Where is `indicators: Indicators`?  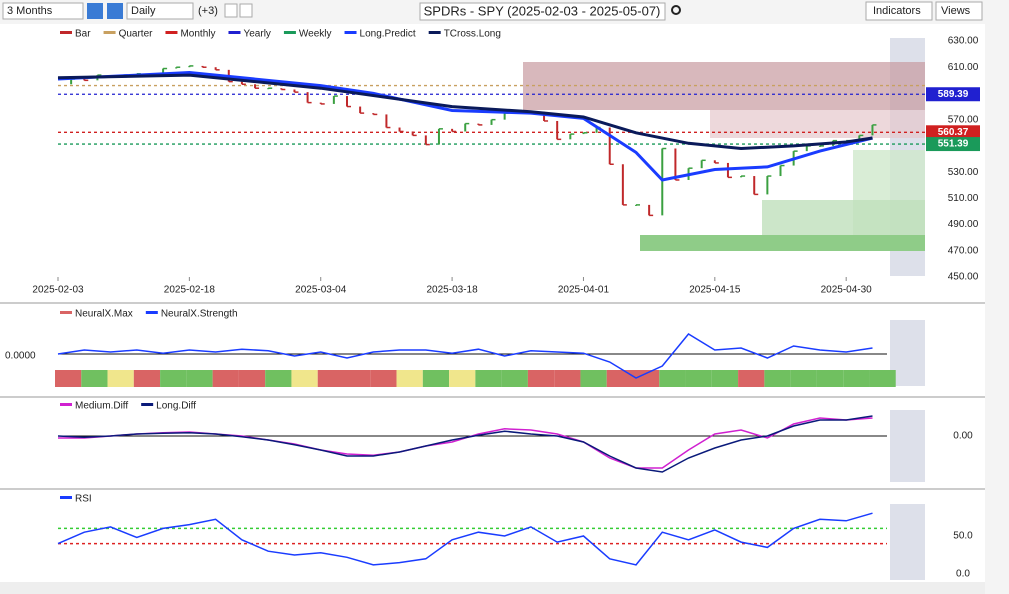 indicators: Indicators is located at coordinates (897, 11).